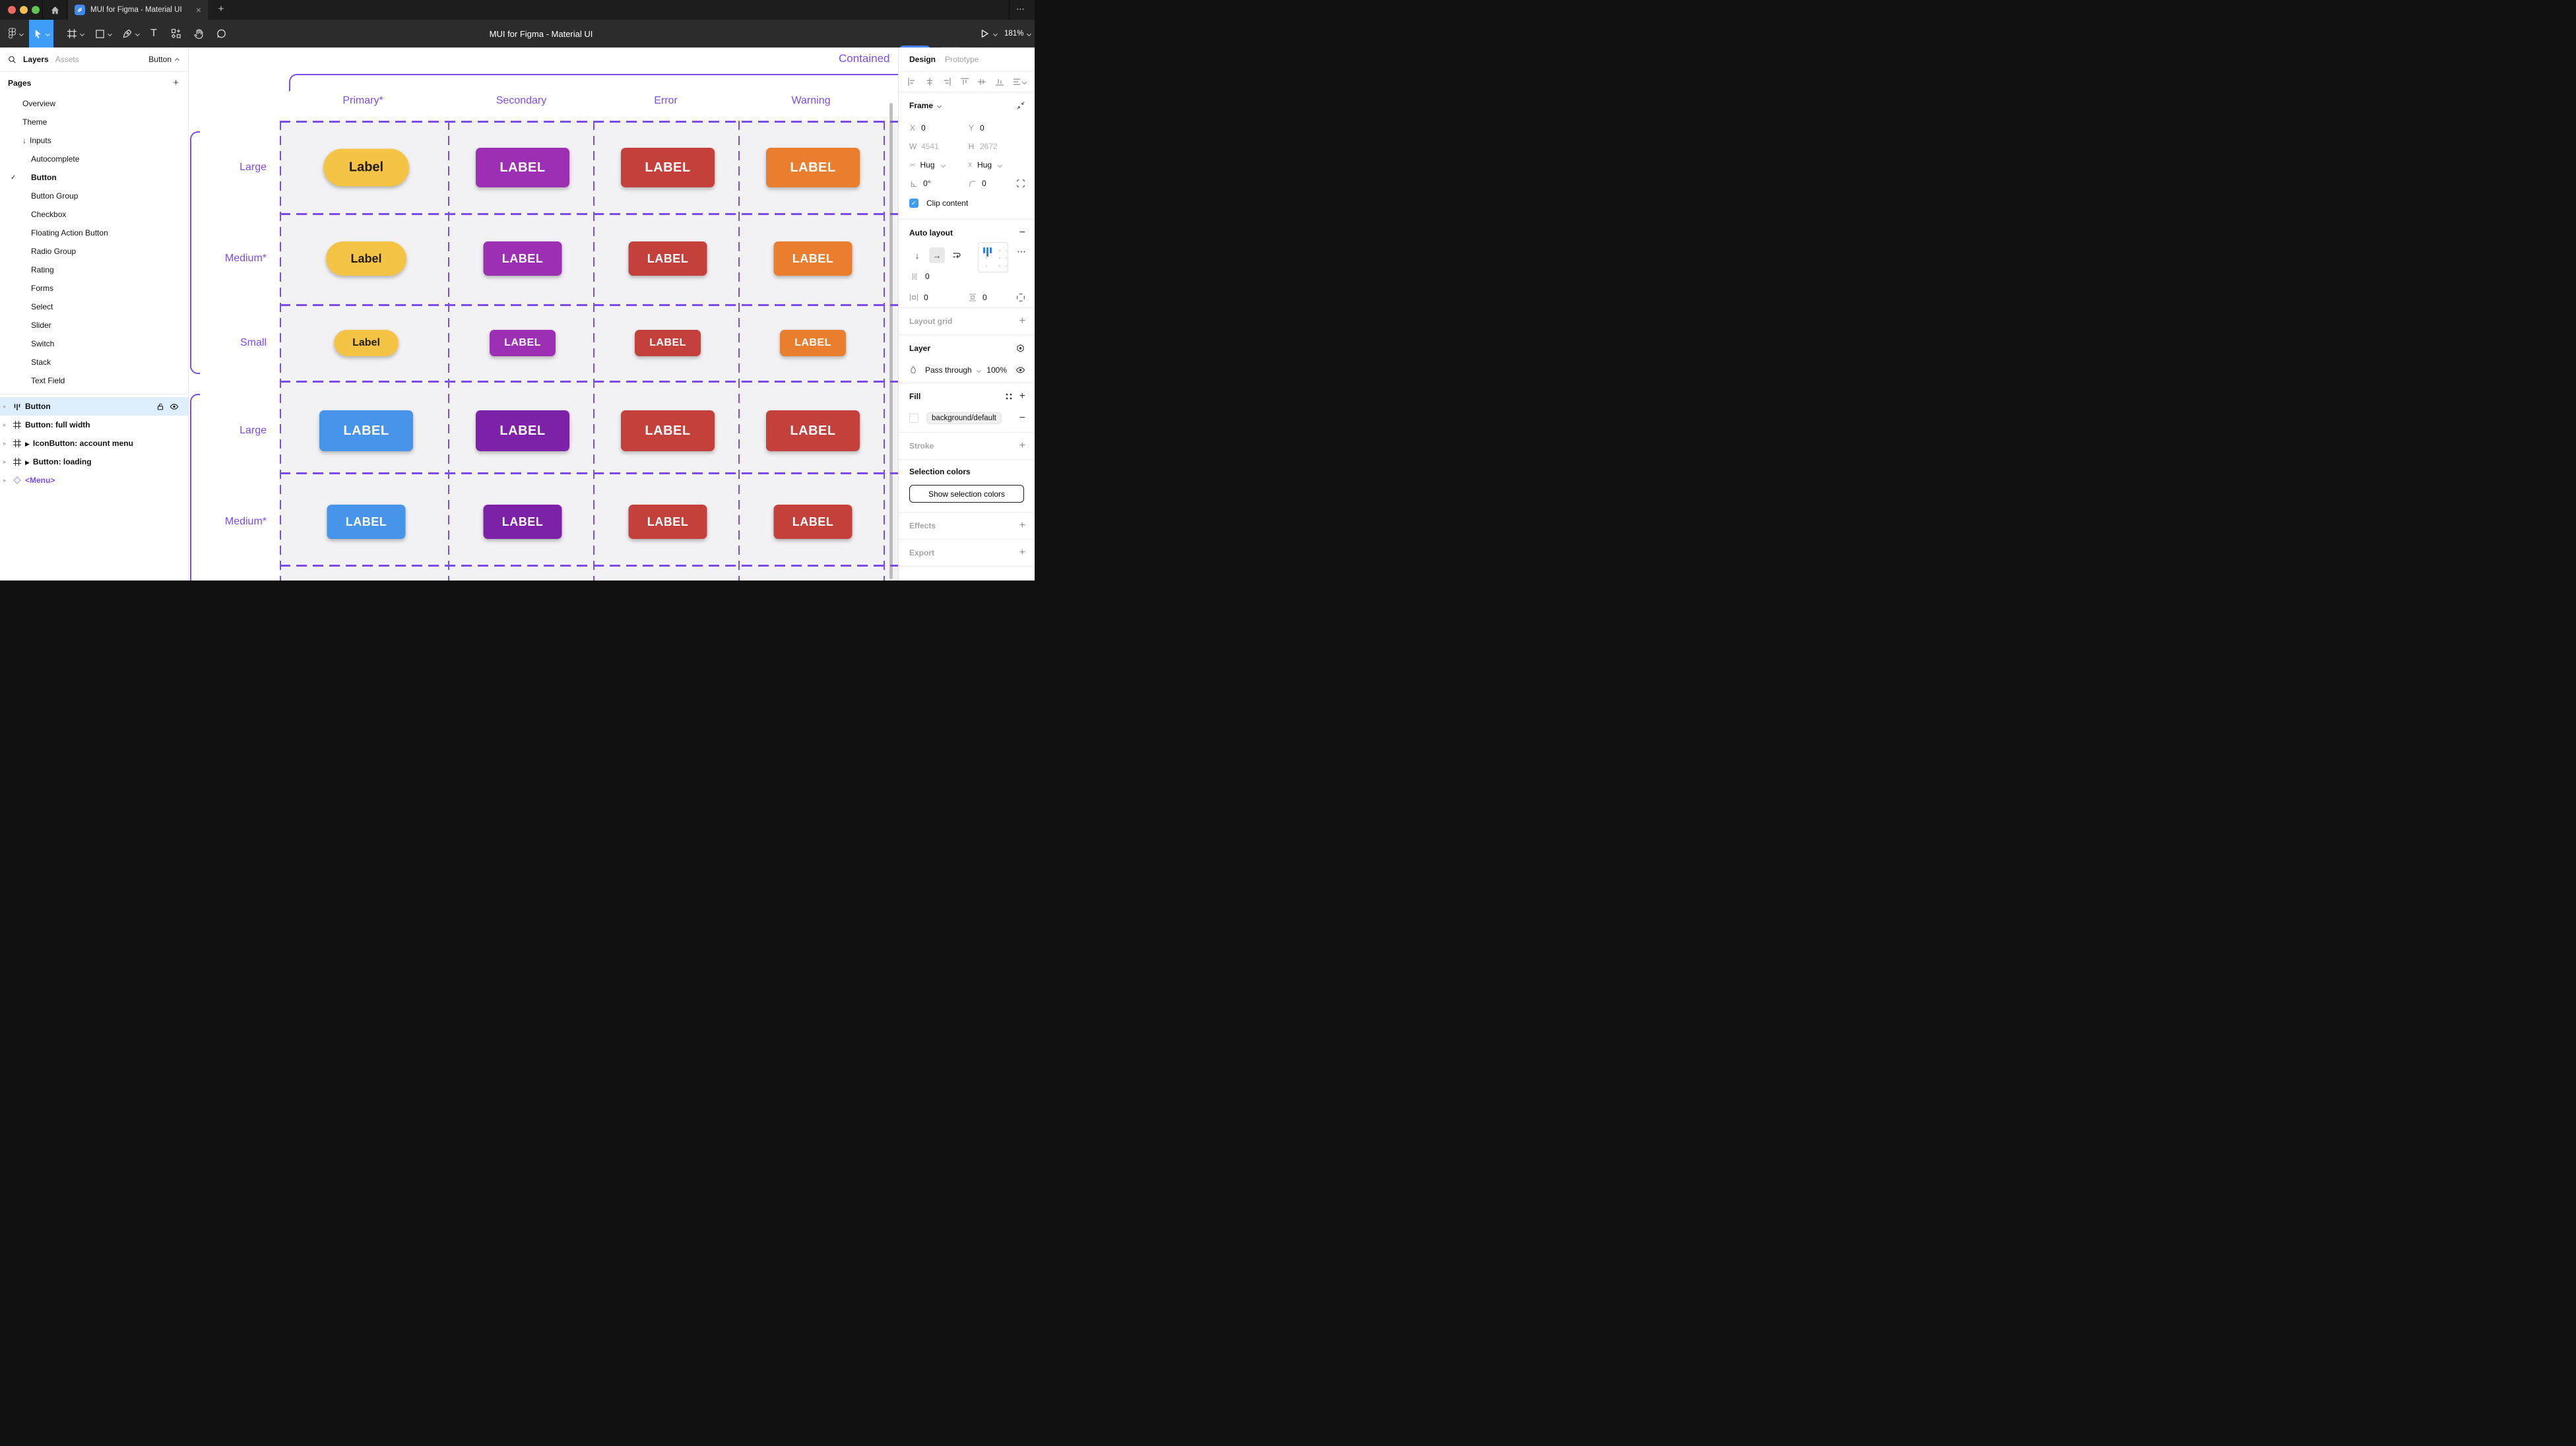 This screenshot has width=2576, height=1446. What do you see at coordinates (130, 33) in the screenshot?
I see `pen-tool-button` at bounding box center [130, 33].